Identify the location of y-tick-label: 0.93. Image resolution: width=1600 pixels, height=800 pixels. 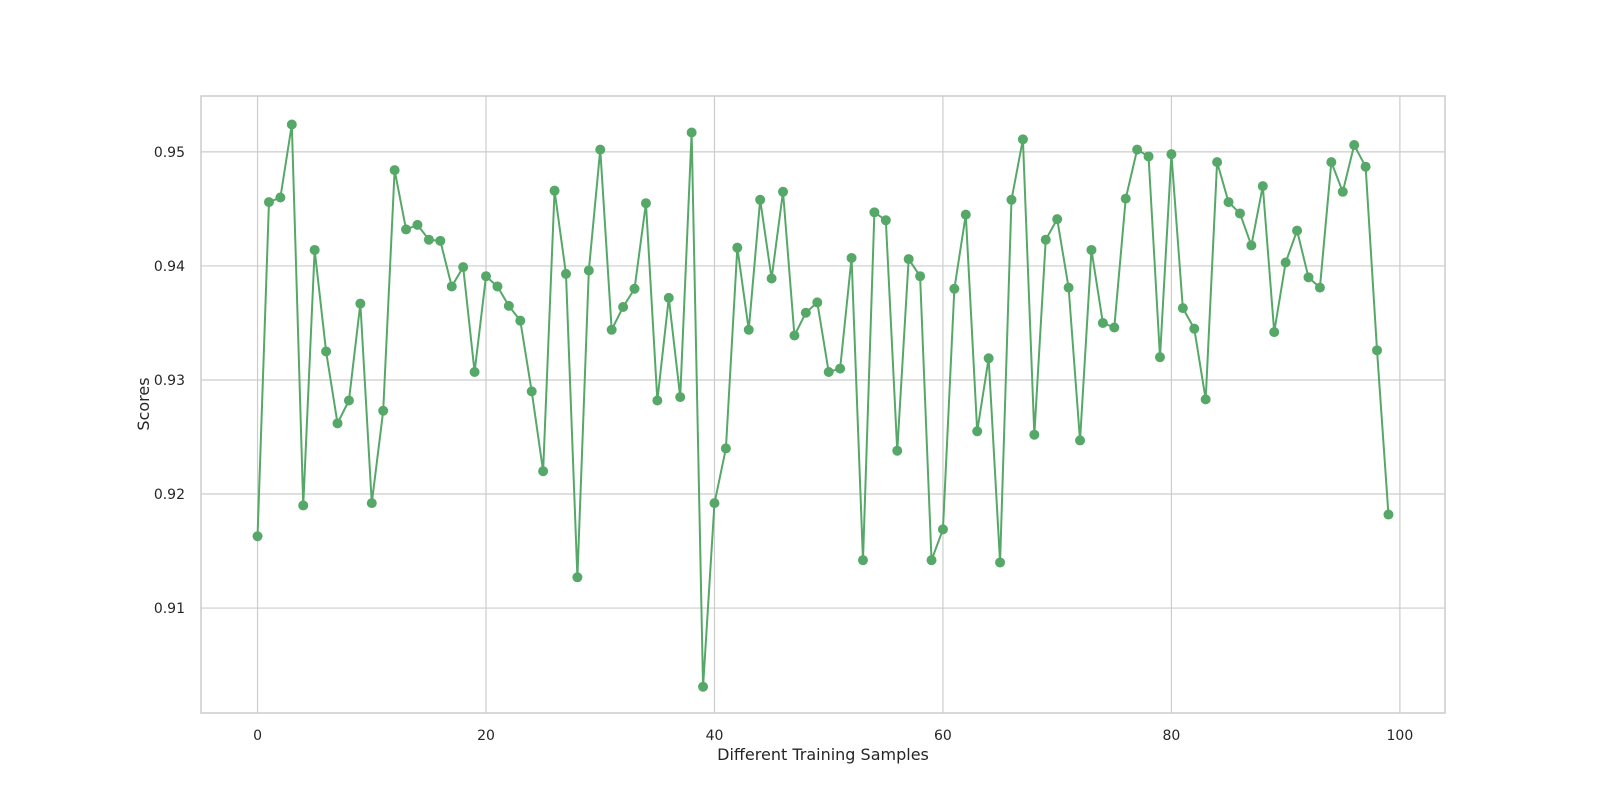
(169, 381).